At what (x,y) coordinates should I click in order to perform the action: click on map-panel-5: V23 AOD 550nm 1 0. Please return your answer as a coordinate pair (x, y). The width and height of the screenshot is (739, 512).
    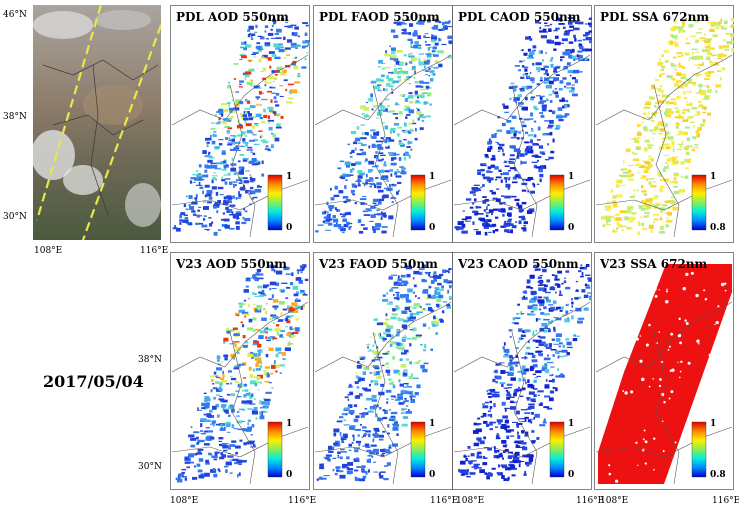
    Looking at the image, I should click on (240, 371).